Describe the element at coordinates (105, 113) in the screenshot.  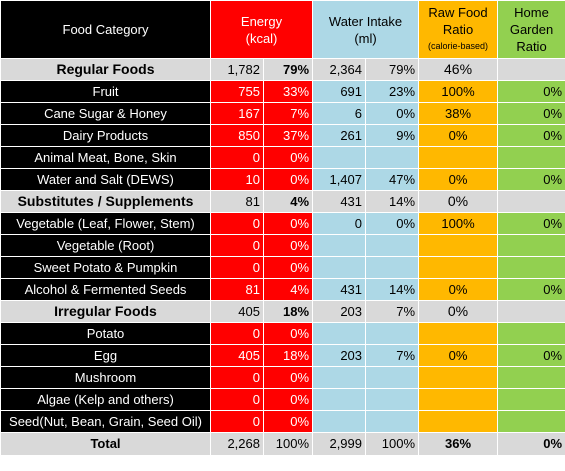
I see `category-cell: Cane Sugar & Honey` at that location.